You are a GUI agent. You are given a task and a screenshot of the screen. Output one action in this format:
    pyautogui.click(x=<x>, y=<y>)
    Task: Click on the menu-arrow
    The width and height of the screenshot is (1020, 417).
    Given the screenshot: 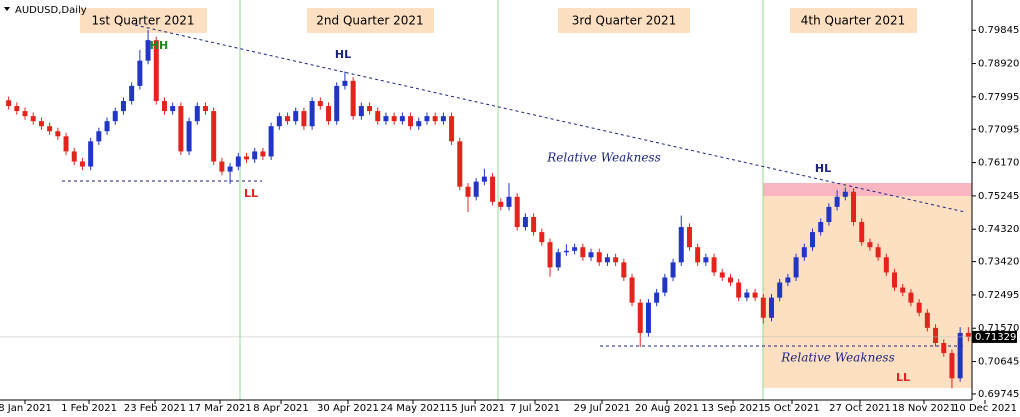 What is the action you would take?
    pyautogui.click(x=7, y=9)
    